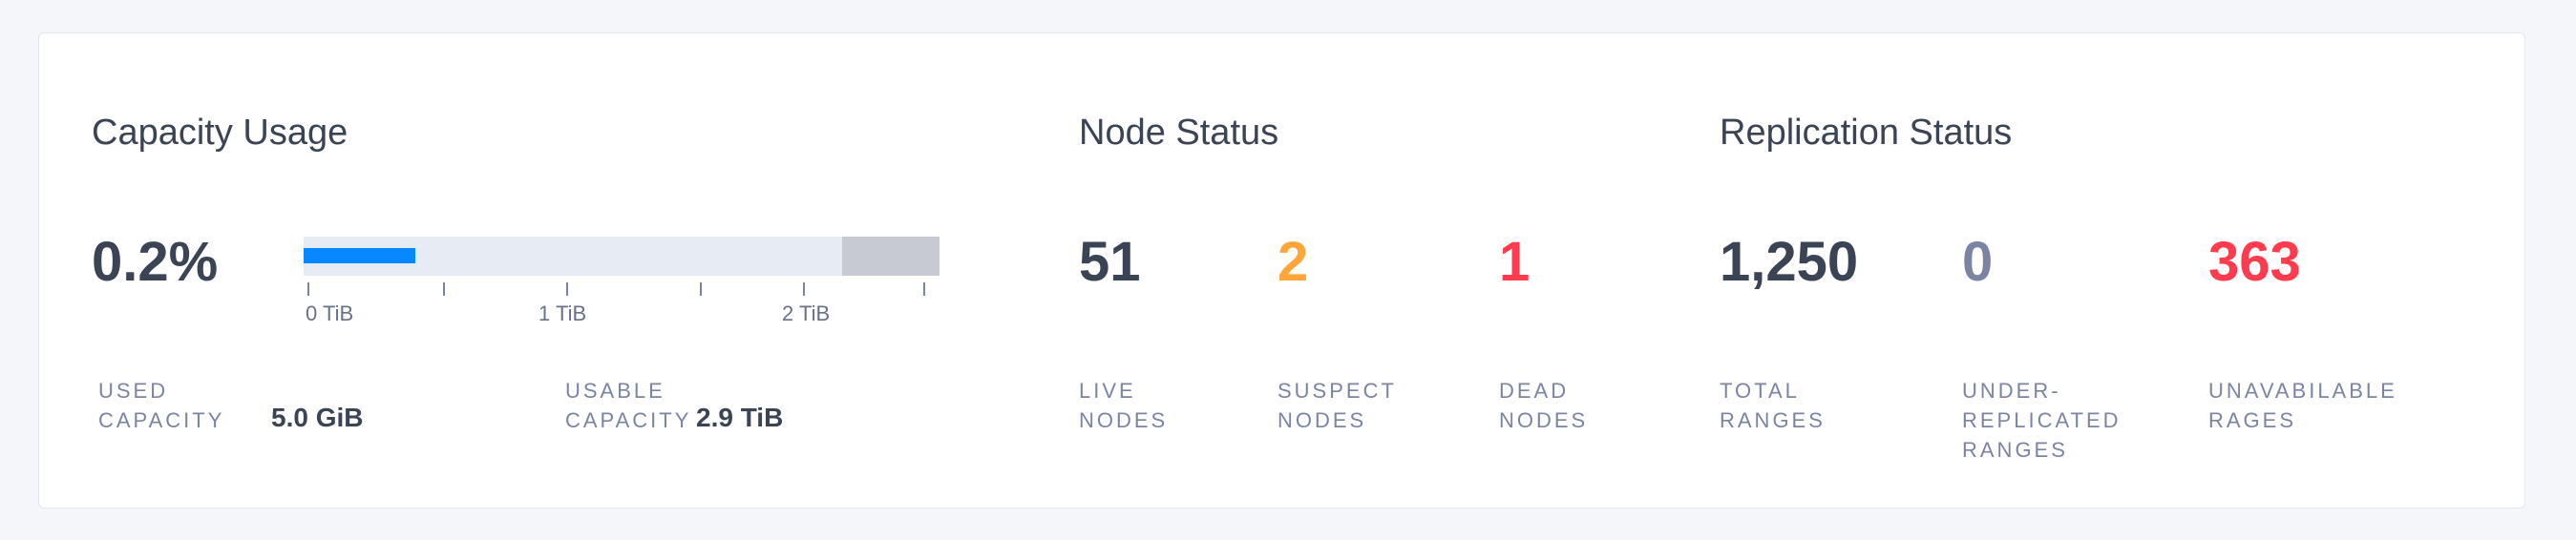 This screenshot has width=2576, height=540. I want to click on stat-value: 51, so click(1110, 262).